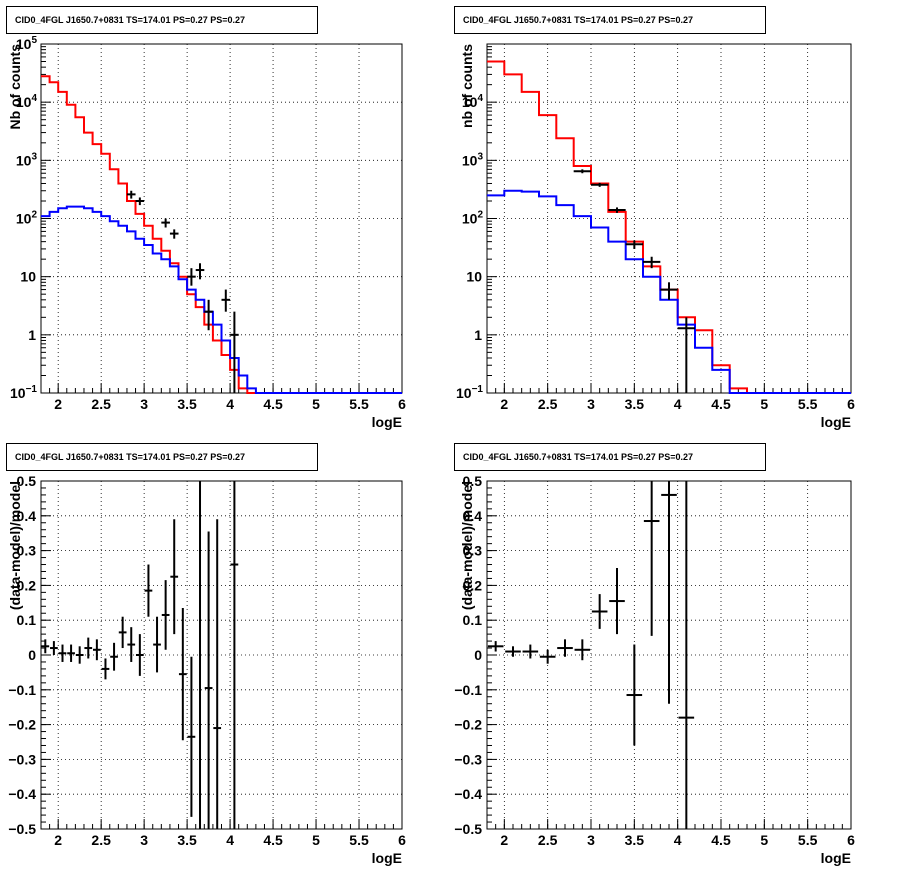 This screenshot has width=898, height=875. Describe the element at coordinates (15, 87) in the screenshot. I see `y-axis-label: Nb of counts` at that location.